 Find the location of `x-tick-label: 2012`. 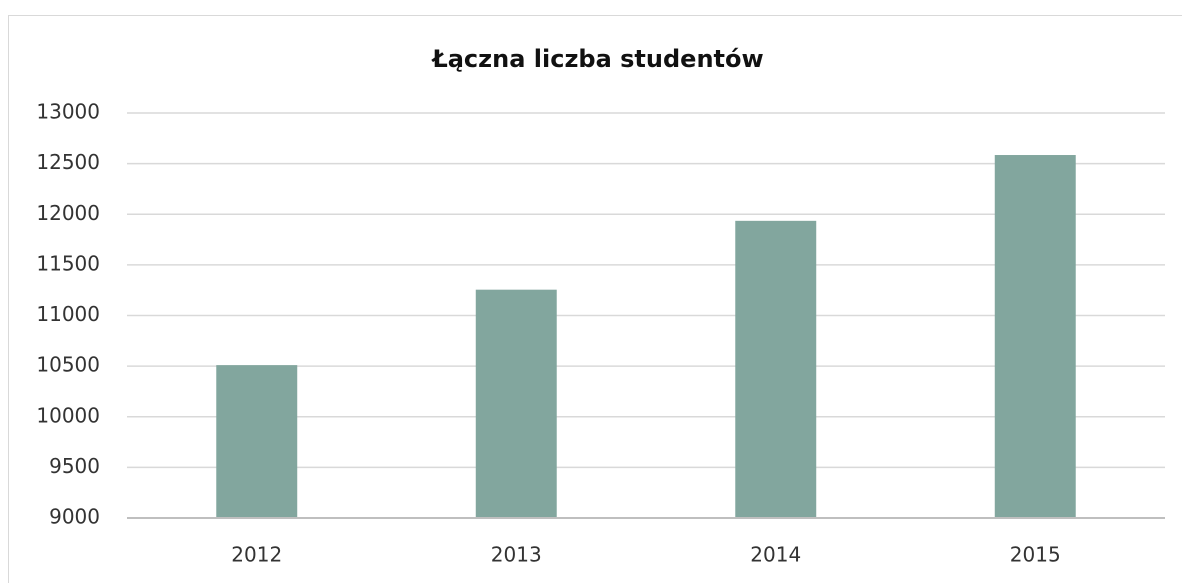

x-tick-label: 2012 is located at coordinates (256, 555).